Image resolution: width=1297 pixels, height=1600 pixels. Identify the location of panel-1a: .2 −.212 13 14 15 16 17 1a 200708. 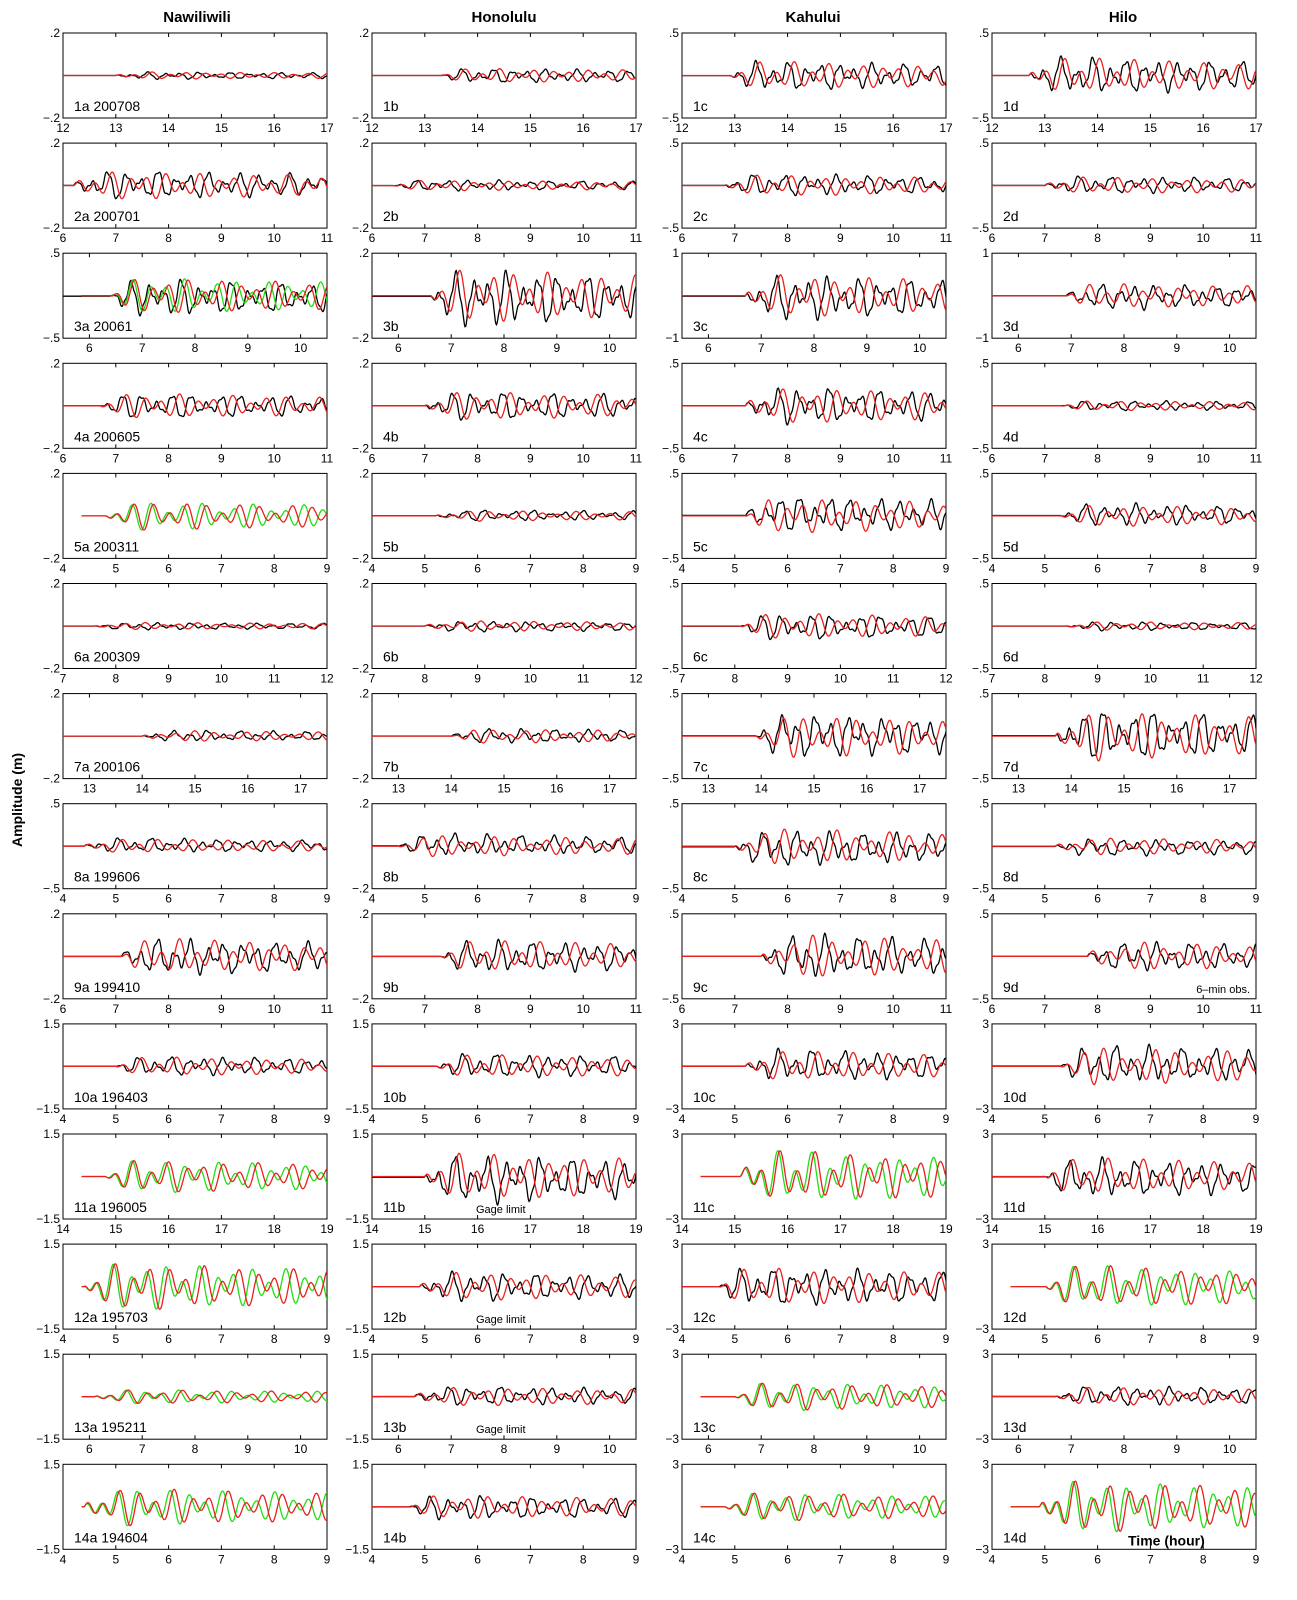
(188, 80).